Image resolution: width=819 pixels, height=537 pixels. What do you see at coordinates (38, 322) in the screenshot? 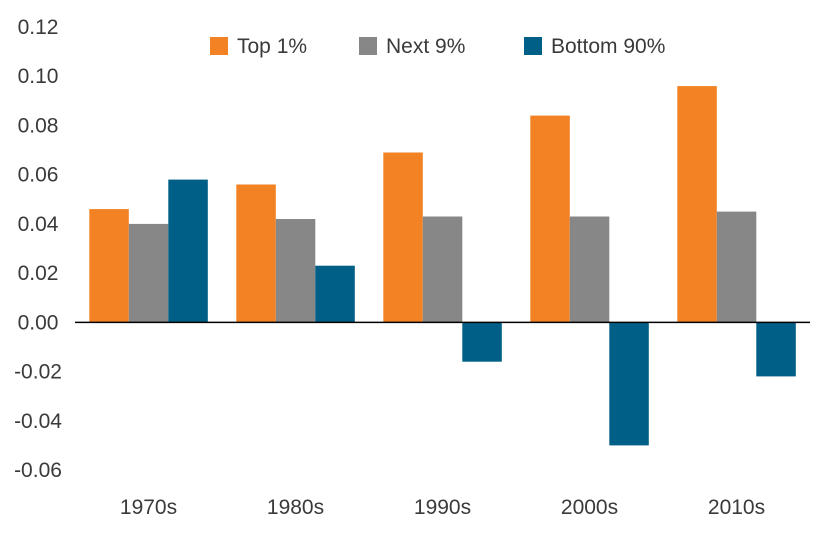
I see `y-tick-label: 0.00` at bounding box center [38, 322].